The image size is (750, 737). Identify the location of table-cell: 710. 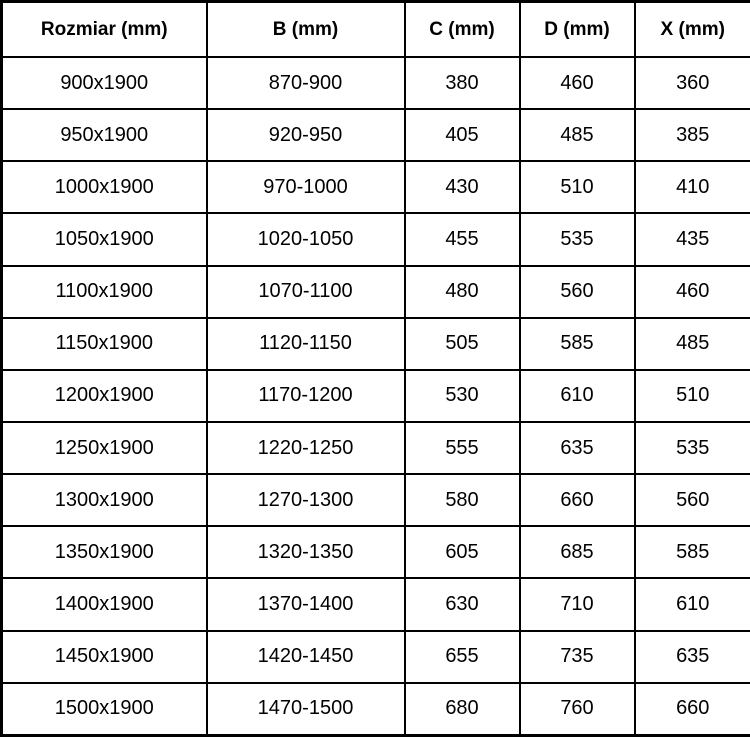
(577, 604).